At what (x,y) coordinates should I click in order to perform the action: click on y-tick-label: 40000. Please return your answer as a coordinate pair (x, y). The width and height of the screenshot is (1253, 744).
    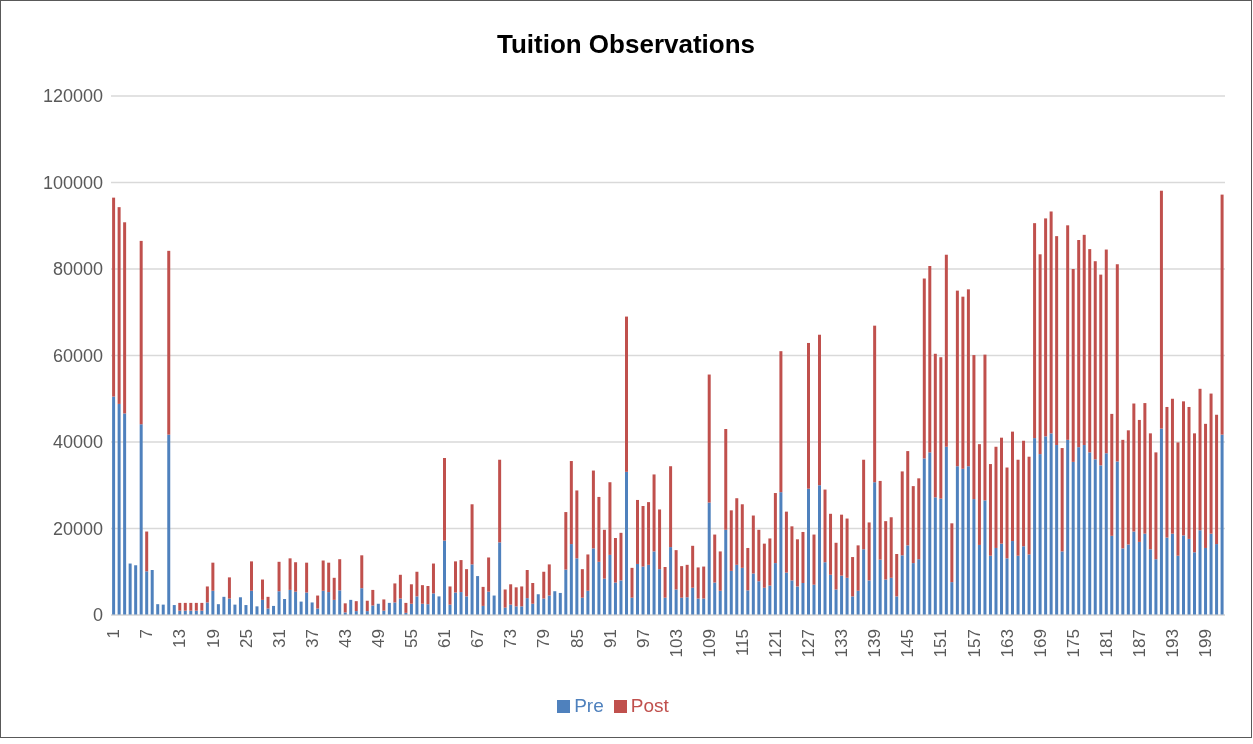
    Looking at the image, I should click on (77, 442).